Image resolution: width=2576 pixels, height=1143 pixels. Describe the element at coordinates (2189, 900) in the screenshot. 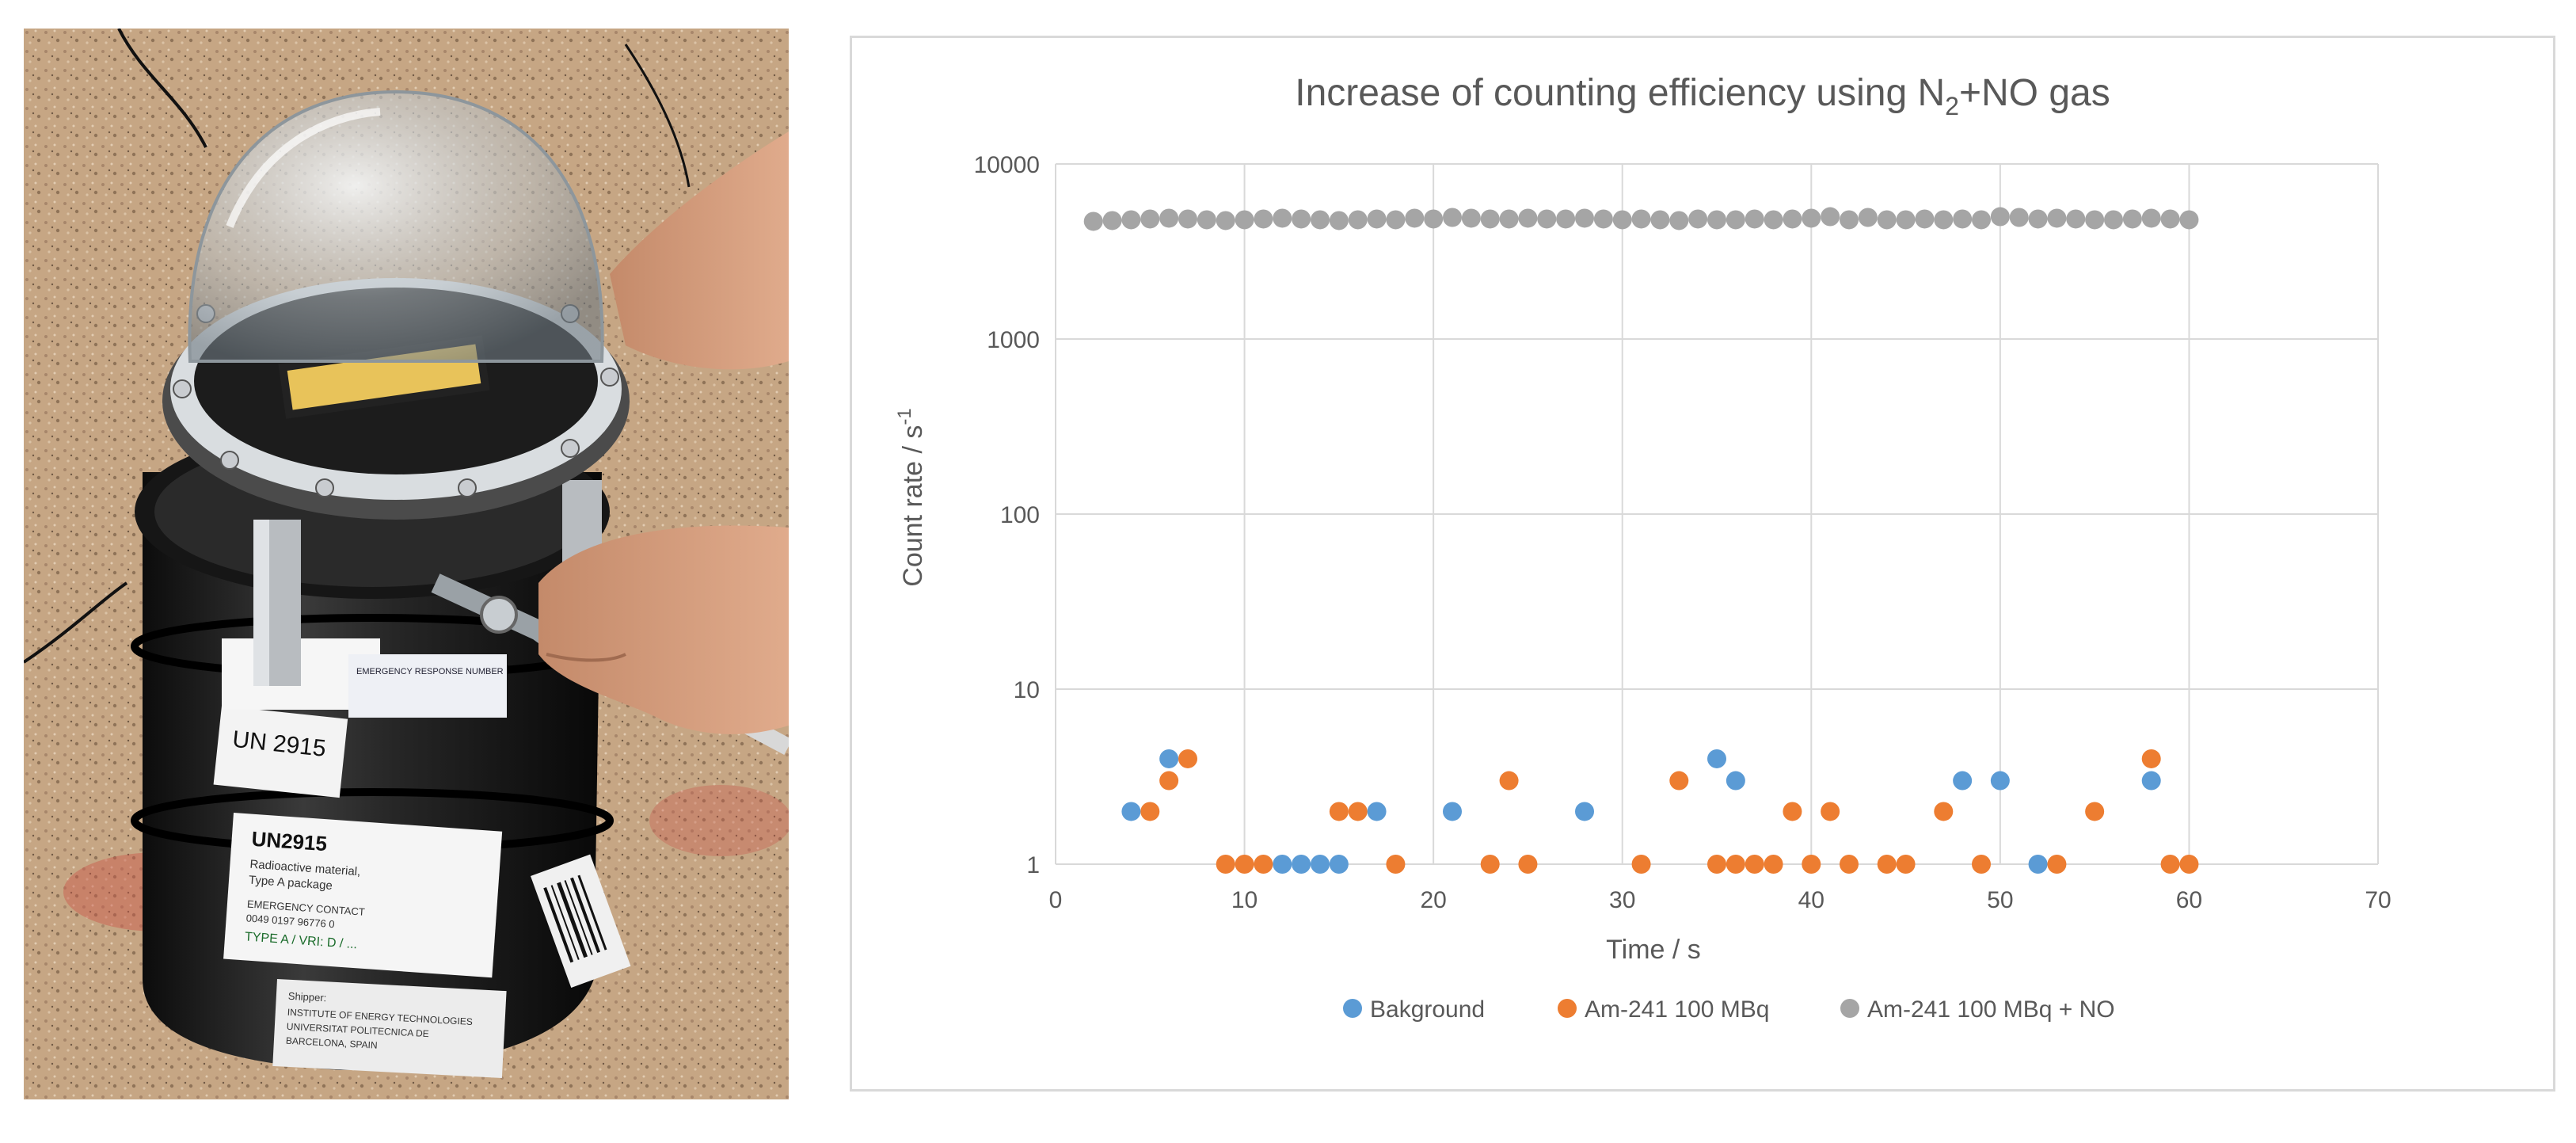

I see `x-tick-label: 60` at that location.